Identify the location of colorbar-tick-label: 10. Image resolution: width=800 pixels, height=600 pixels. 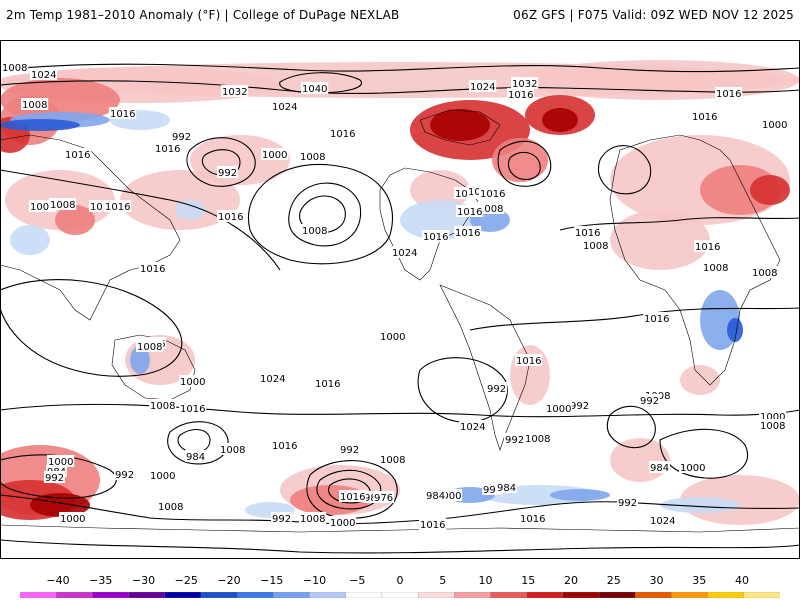
(485, 580).